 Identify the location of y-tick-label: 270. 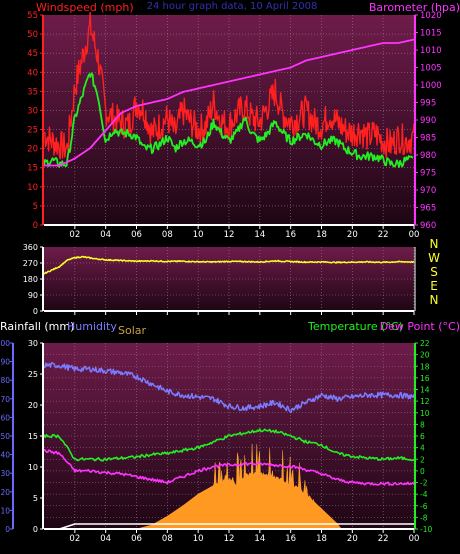
(30, 263).